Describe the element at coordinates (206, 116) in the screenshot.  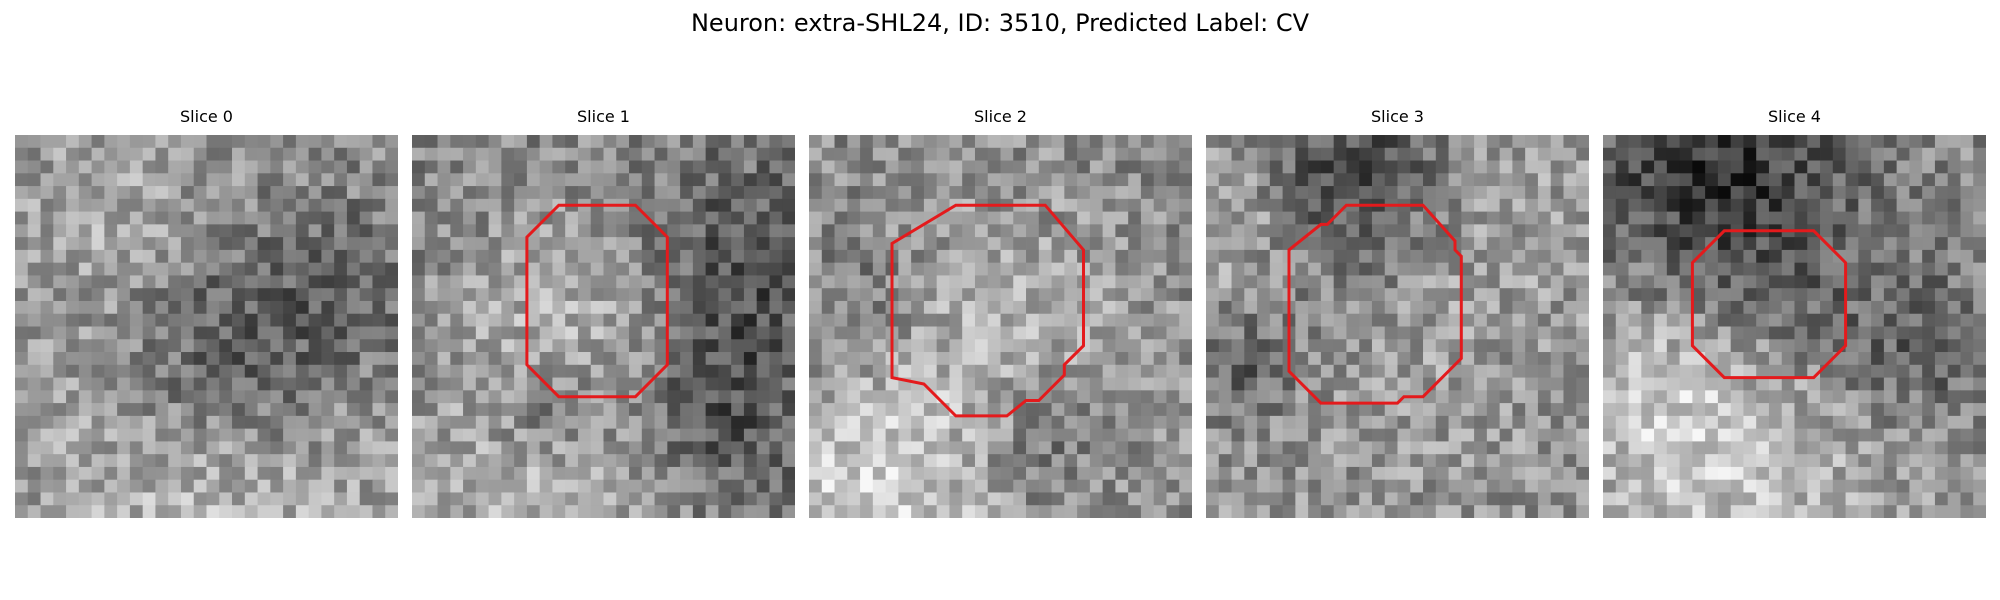
I see `slice-title: Slice 0` at that location.